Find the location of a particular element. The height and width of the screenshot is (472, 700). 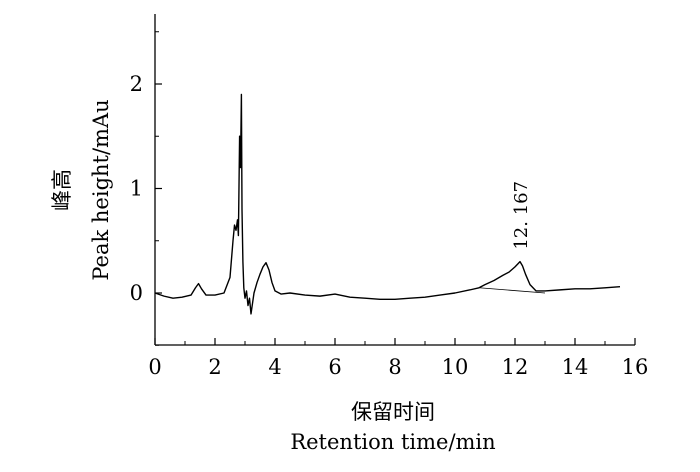

x-tick-label: 14 is located at coordinates (575, 367).